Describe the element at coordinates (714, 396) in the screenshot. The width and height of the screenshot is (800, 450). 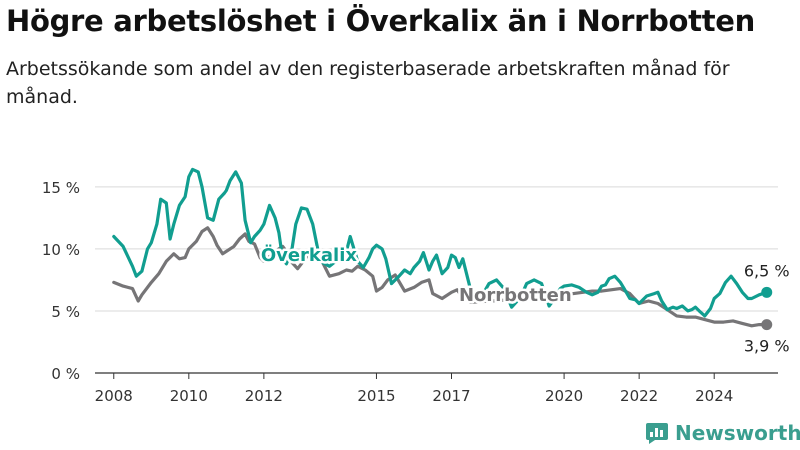
I see `x-tick-label: 2024` at that location.